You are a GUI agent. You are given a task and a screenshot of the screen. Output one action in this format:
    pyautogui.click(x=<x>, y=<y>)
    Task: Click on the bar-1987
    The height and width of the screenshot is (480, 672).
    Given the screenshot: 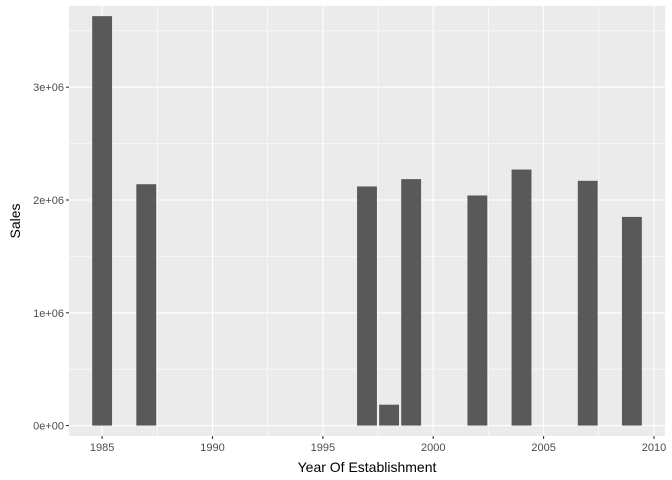 What is the action you would take?
    pyautogui.click(x=146, y=305)
    